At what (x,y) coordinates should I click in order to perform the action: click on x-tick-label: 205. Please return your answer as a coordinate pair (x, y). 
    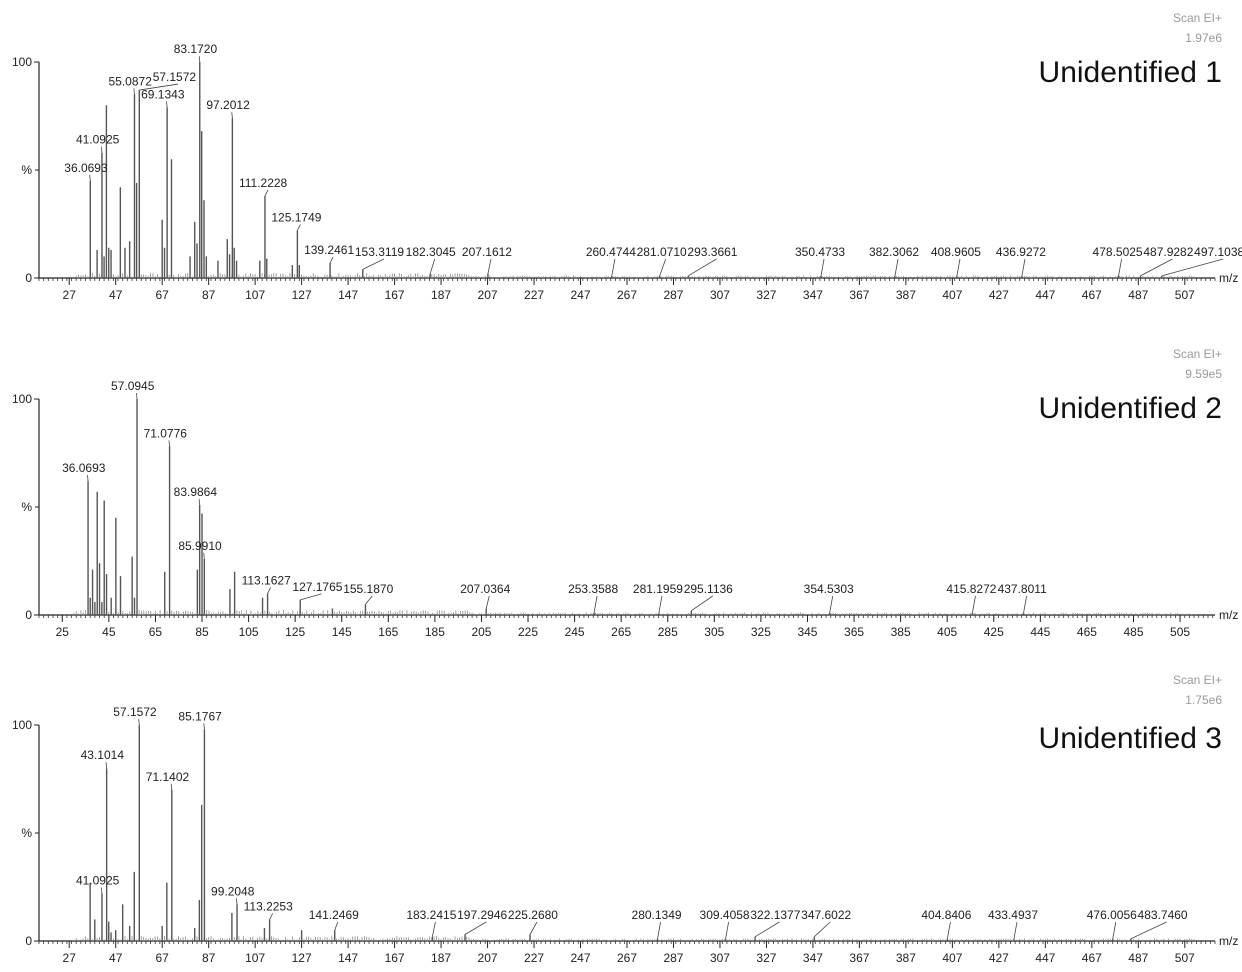
    Looking at the image, I should click on (481, 632).